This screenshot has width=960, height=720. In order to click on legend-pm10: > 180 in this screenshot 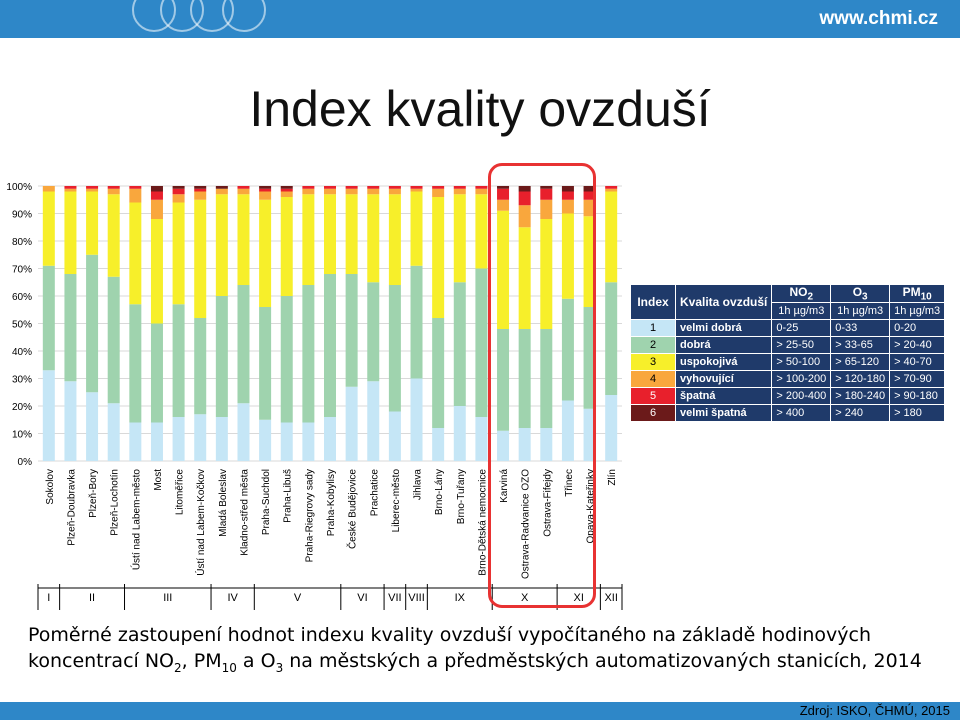, I will do `click(917, 413)`.